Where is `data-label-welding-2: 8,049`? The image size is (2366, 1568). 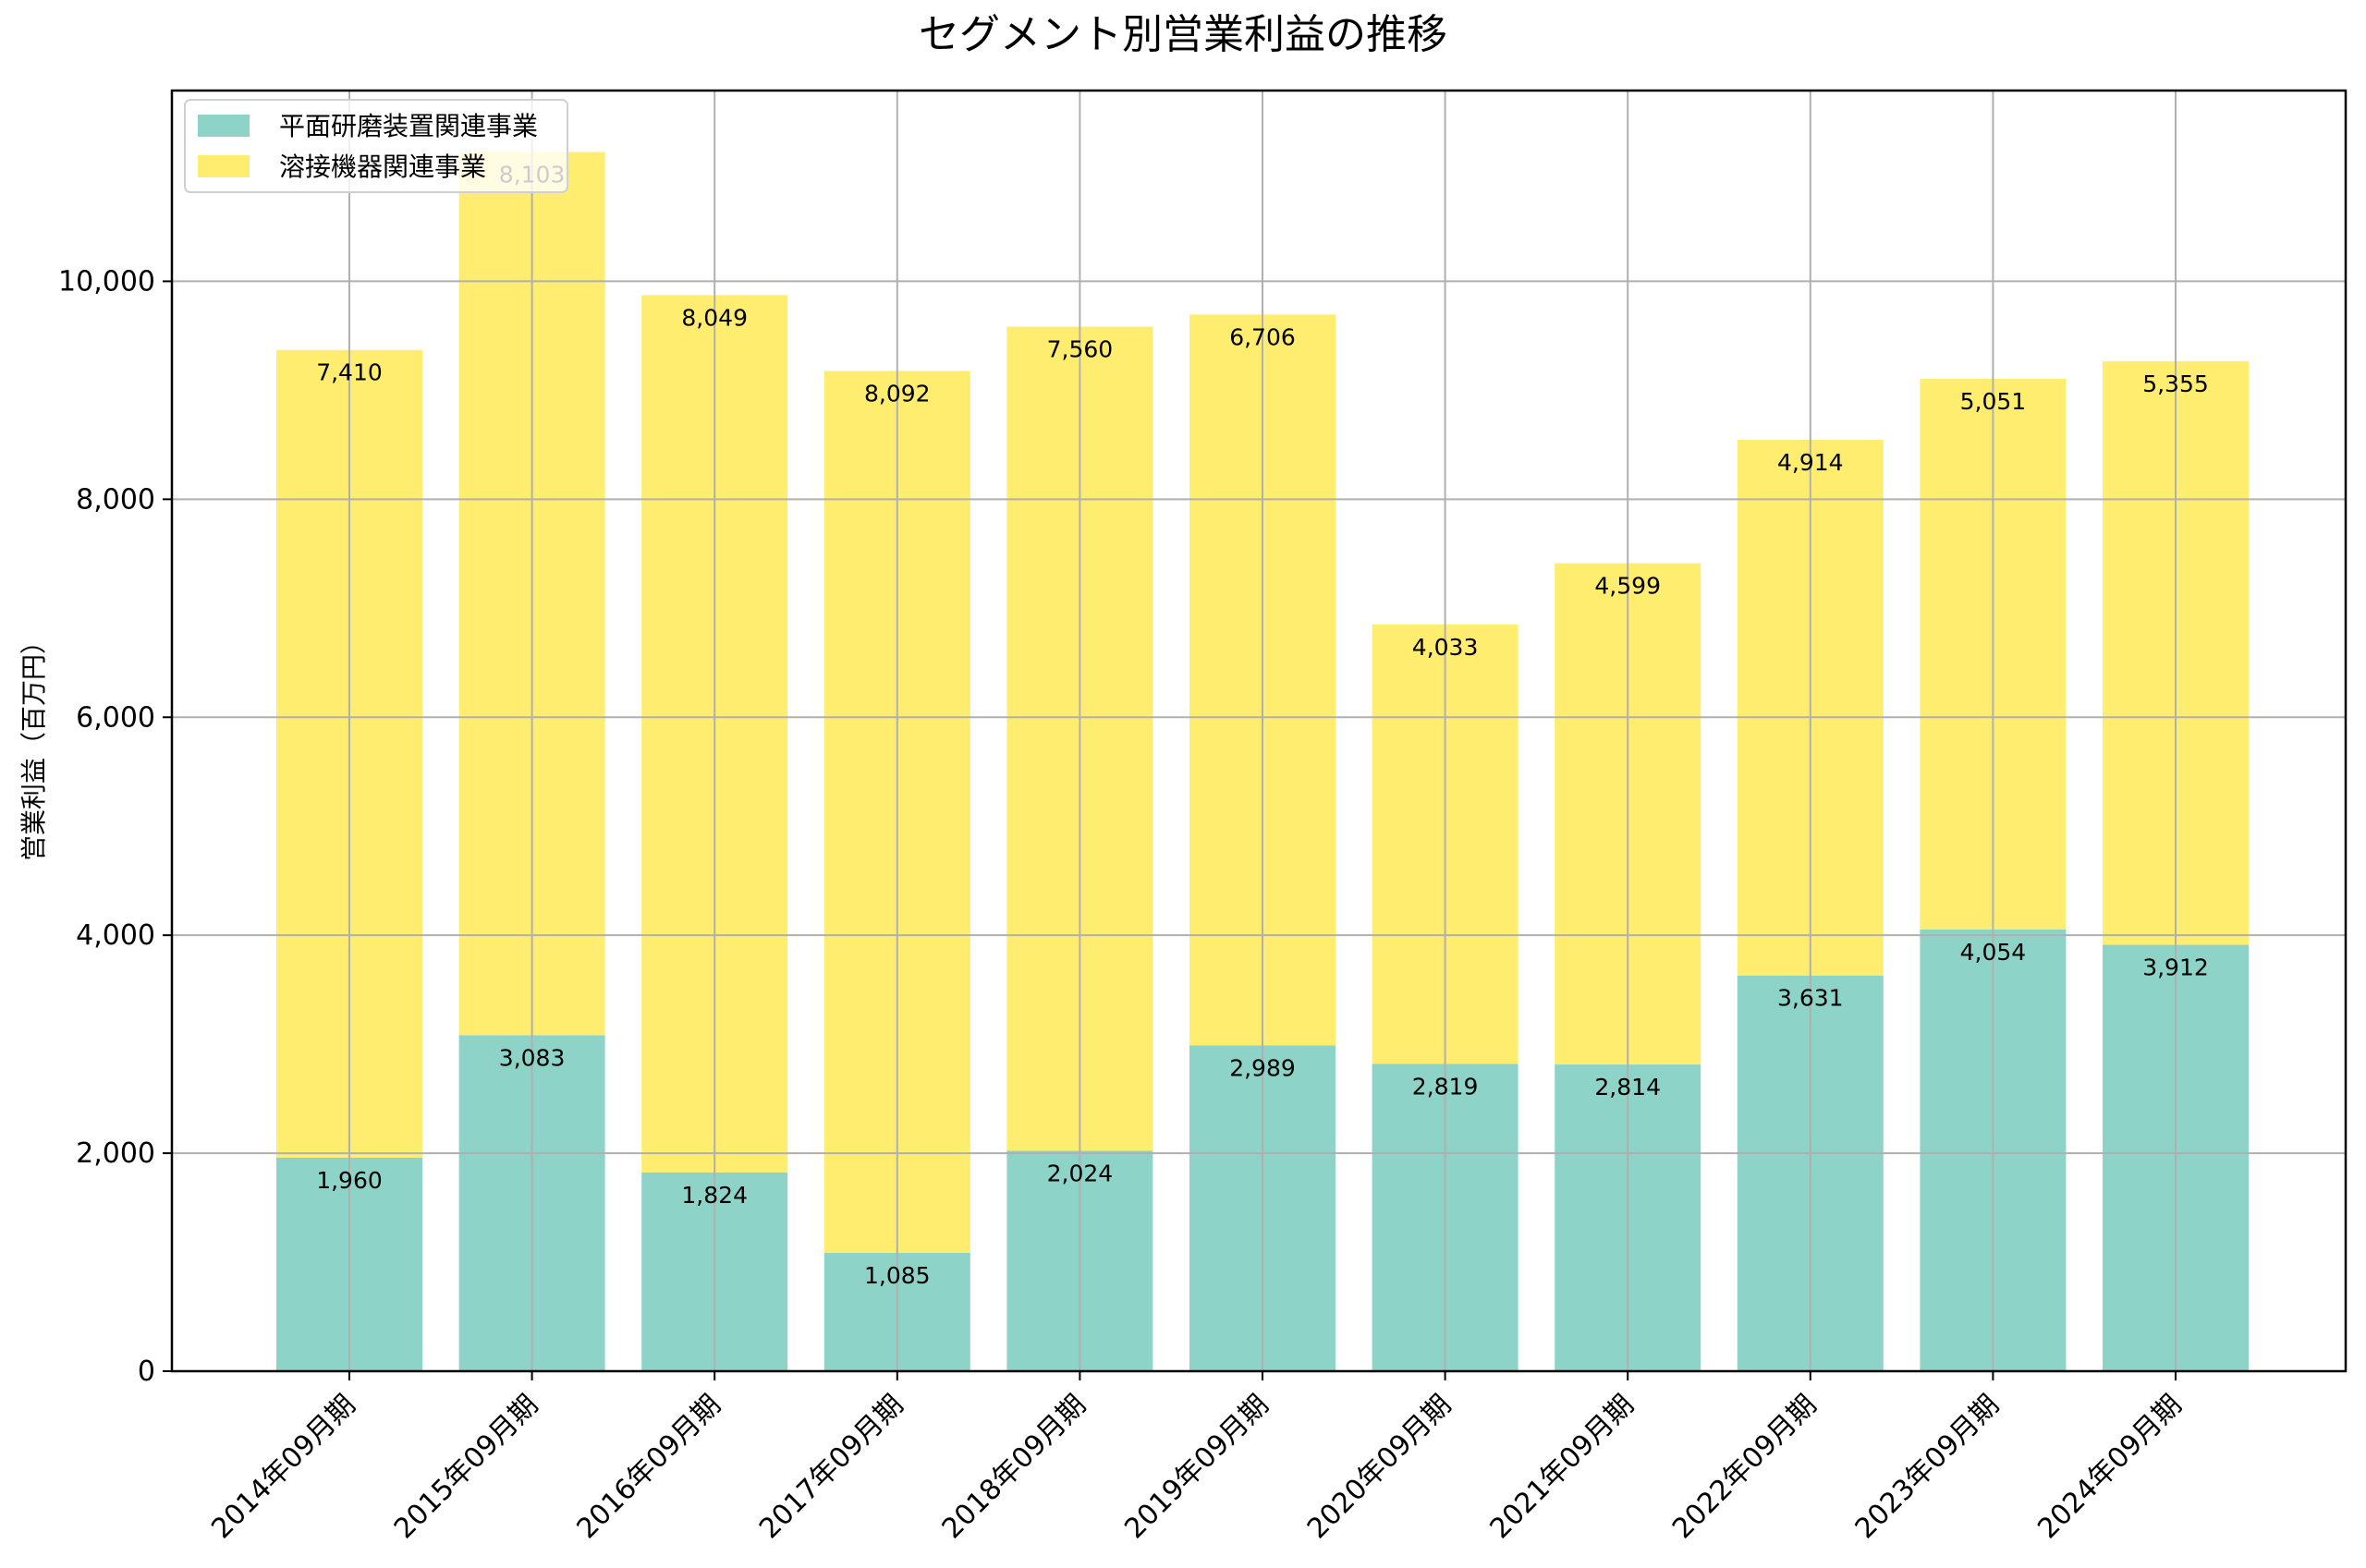 data-label-welding-2: 8,049 is located at coordinates (715, 317).